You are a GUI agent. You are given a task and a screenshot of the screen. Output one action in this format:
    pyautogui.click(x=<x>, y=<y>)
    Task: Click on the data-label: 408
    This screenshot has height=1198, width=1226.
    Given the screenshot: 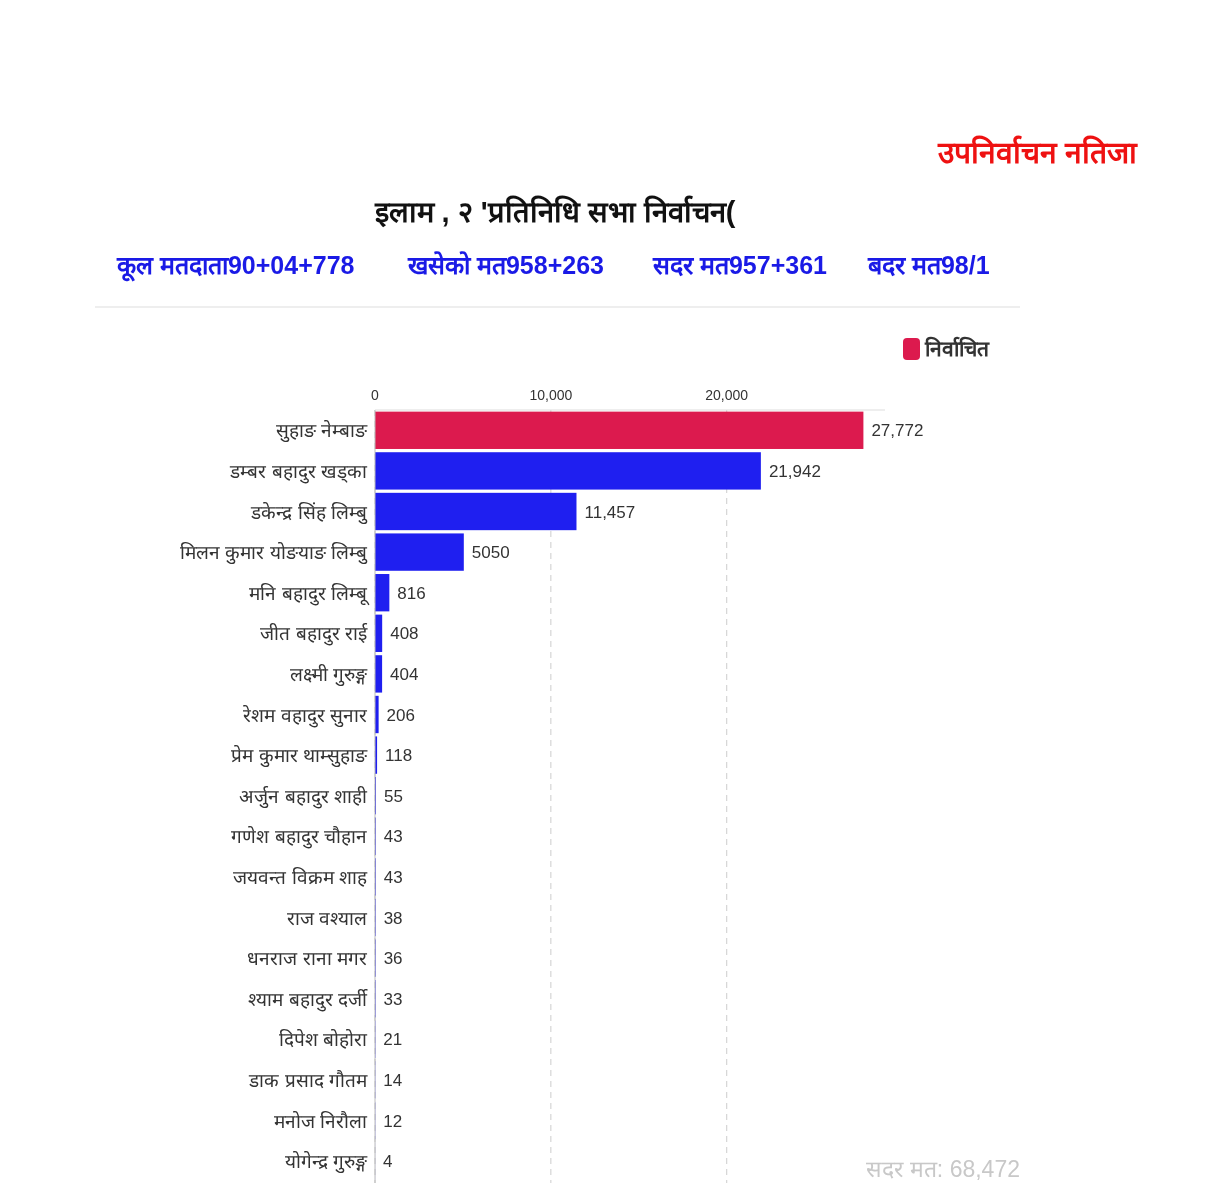 What is the action you would take?
    pyautogui.click(x=404, y=634)
    